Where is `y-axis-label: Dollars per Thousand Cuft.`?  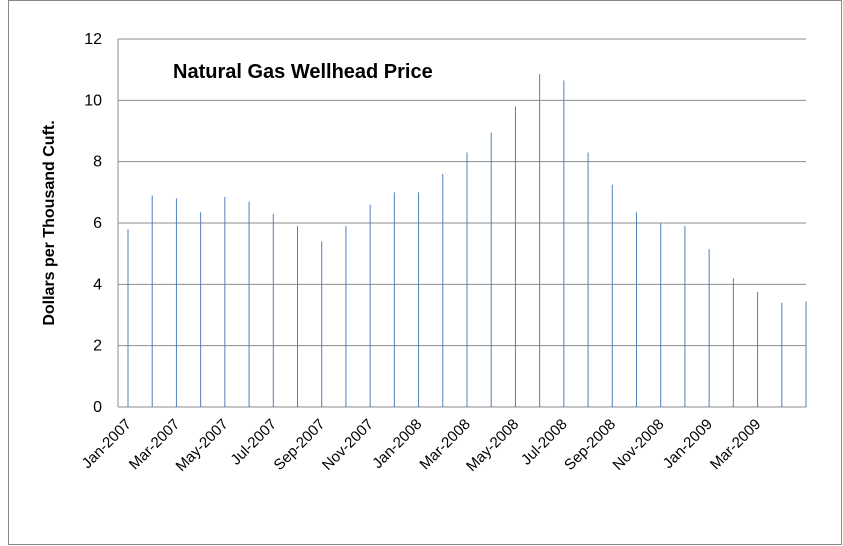
y-axis-label: Dollars per Thousand Cuft. is located at coordinates (49, 222).